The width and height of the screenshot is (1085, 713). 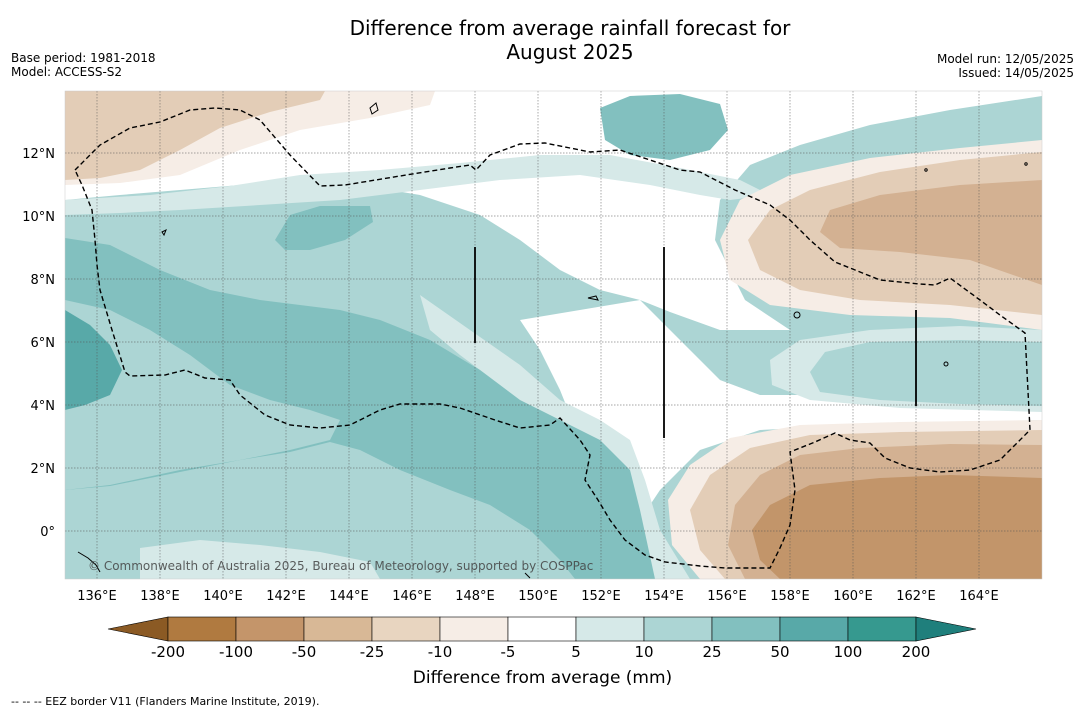 What do you see at coordinates (555, 437) in the screenshot?
I see `light-teal-fringe` at bounding box center [555, 437].